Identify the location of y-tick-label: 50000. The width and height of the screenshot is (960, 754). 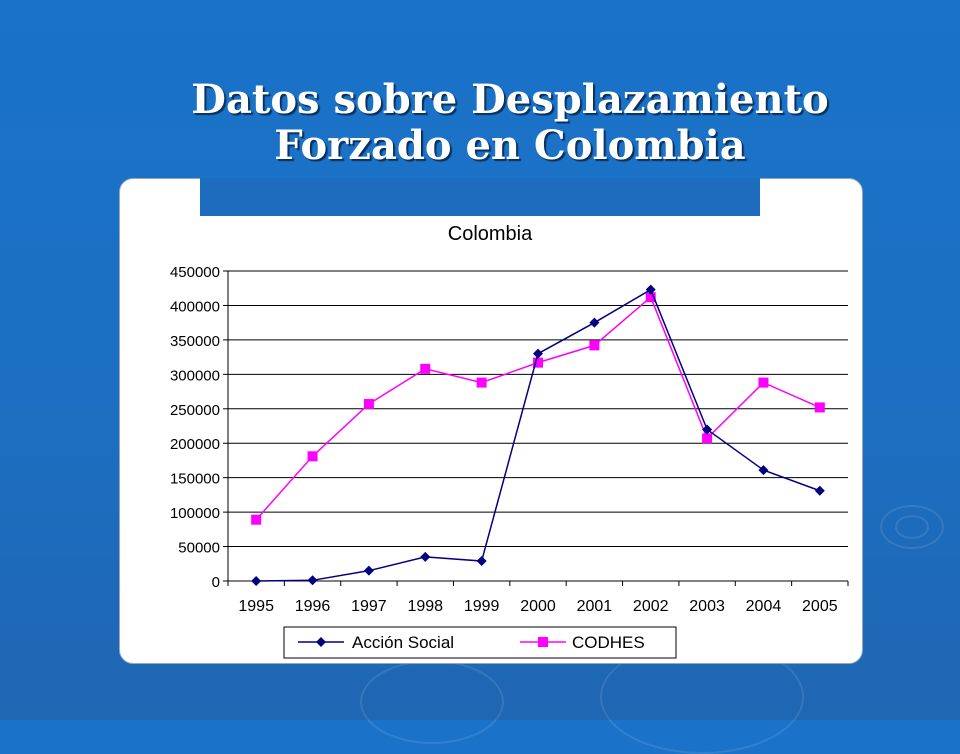
(199, 548).